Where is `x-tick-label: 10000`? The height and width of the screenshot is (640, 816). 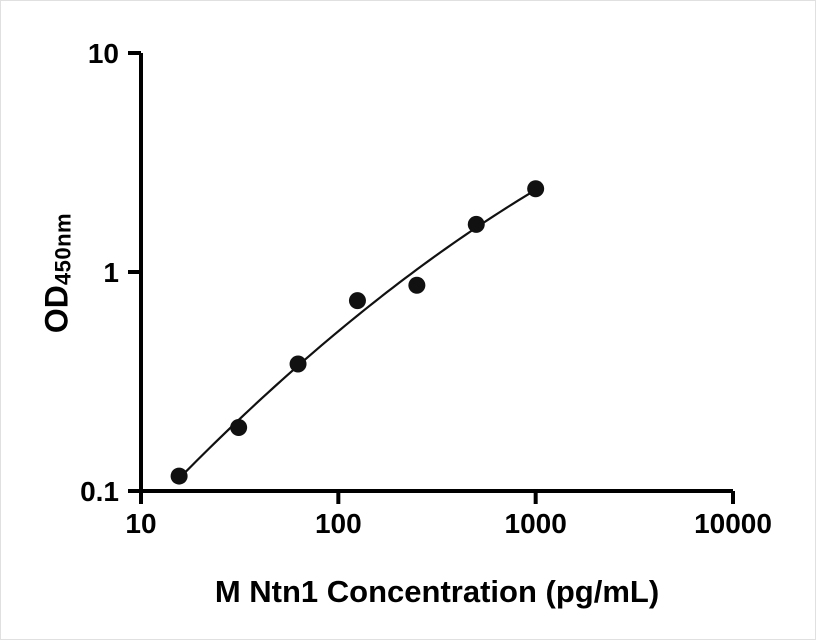
x-tick-label: 10000 is located at coordinates (733, 523).